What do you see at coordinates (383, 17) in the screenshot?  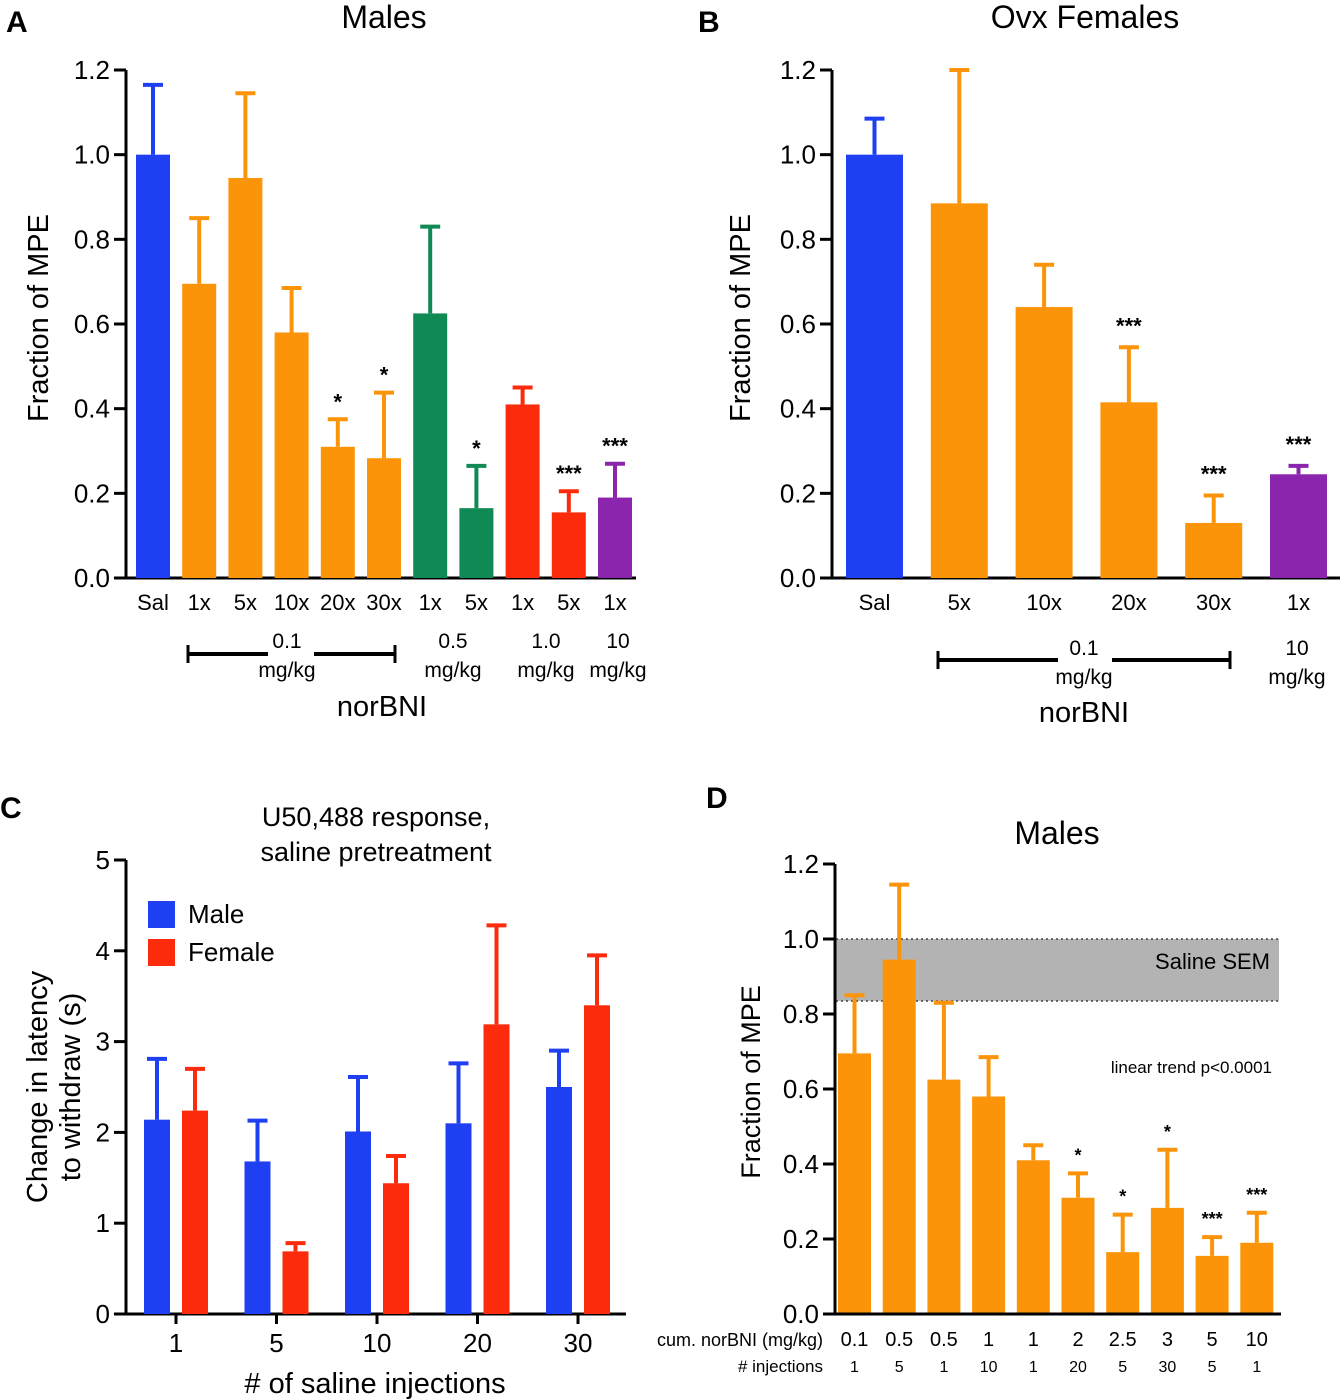 I see `panel-a-title: Males` at bounding box center [383, 17].